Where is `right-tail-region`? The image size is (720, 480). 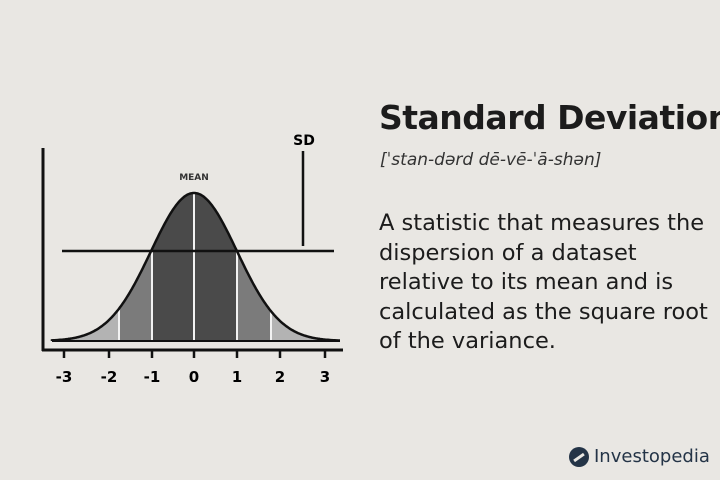 right-tail-region is located at coordinates (305, 326).